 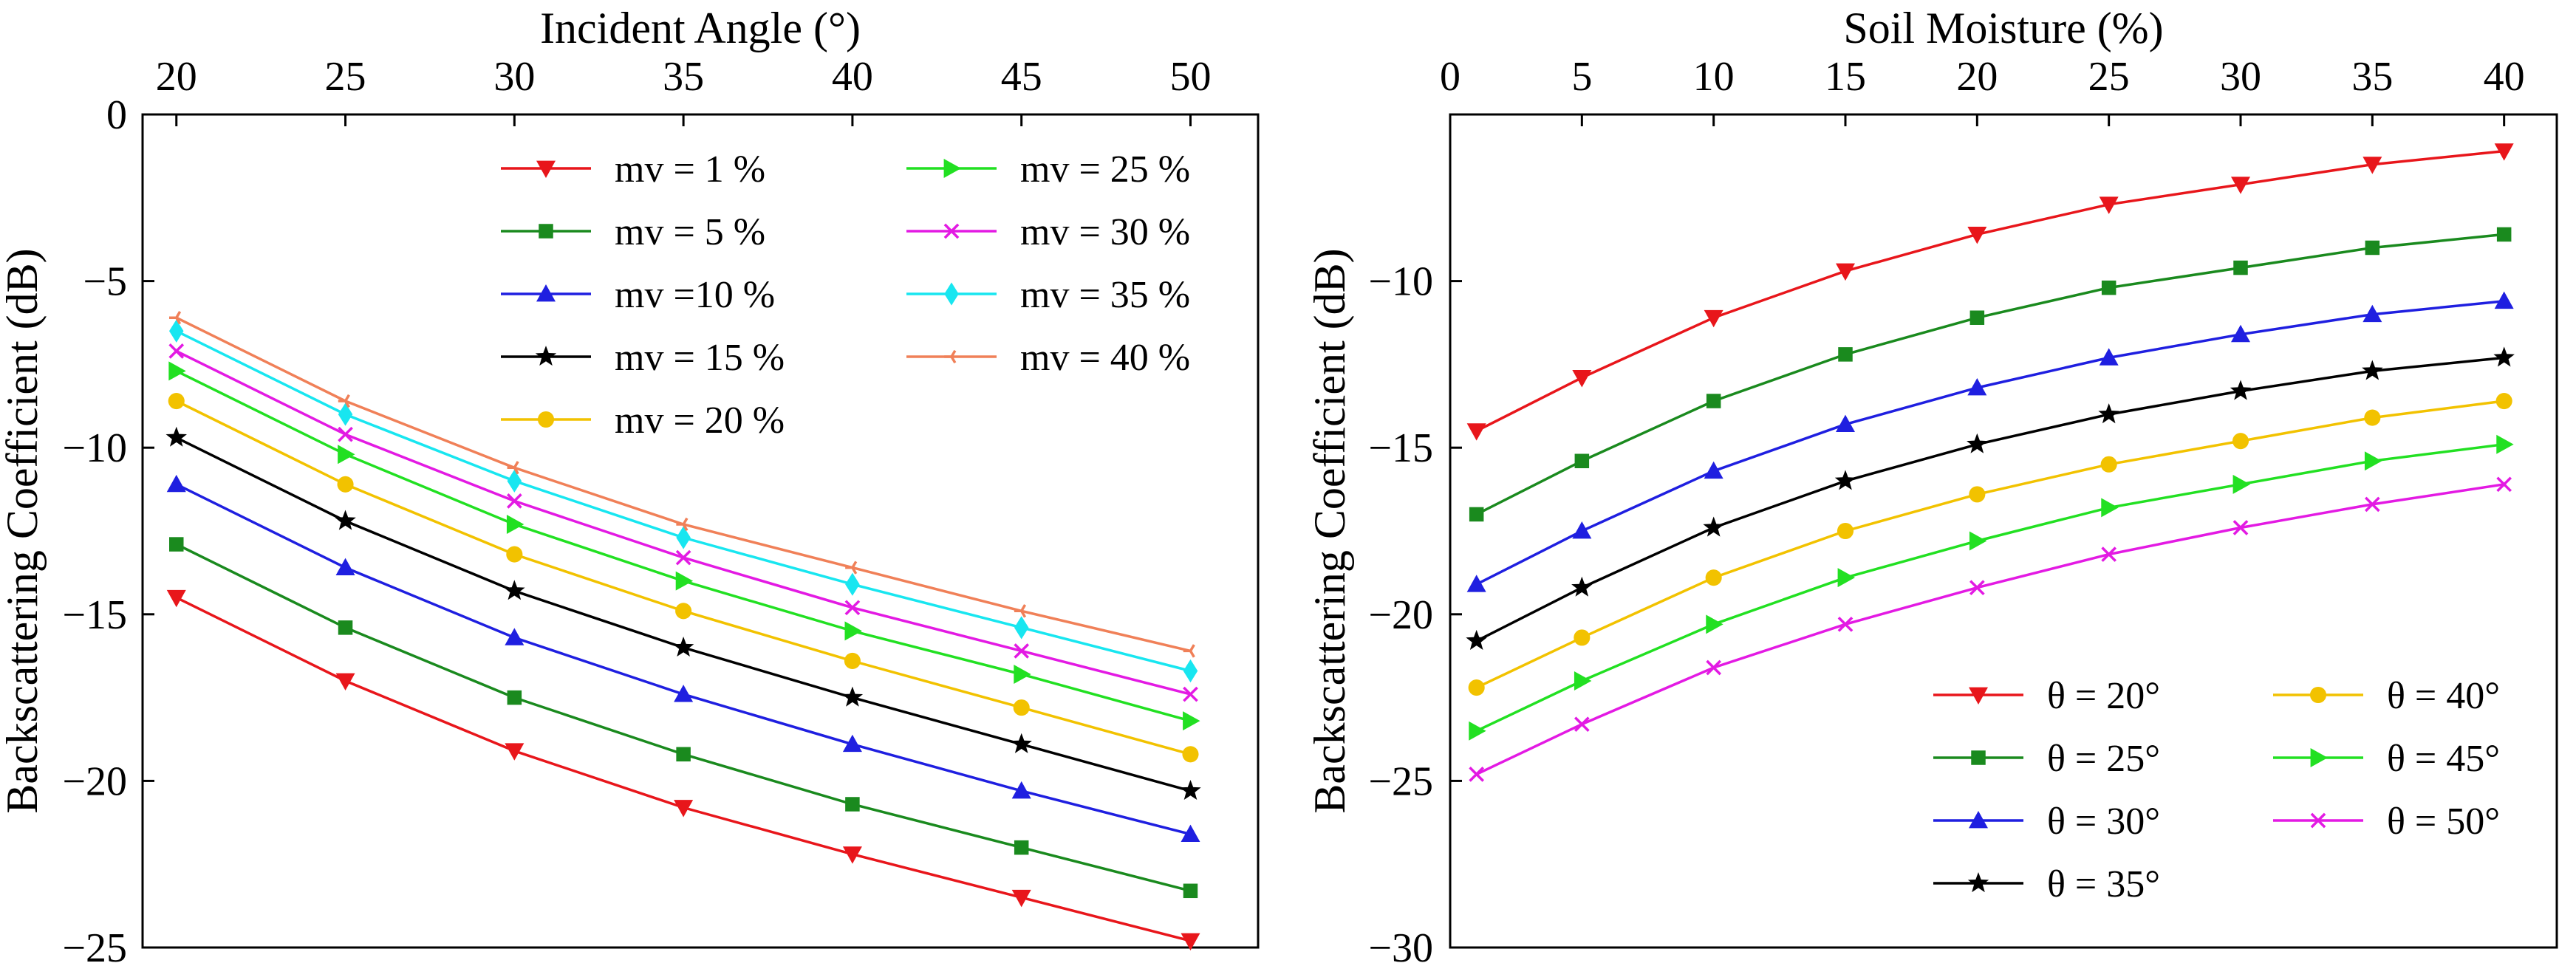 What do you see at coordinates (690, 169) in the screenshot?
I see `legend-label: mv = 1 %` at bounding box center [690, 169].